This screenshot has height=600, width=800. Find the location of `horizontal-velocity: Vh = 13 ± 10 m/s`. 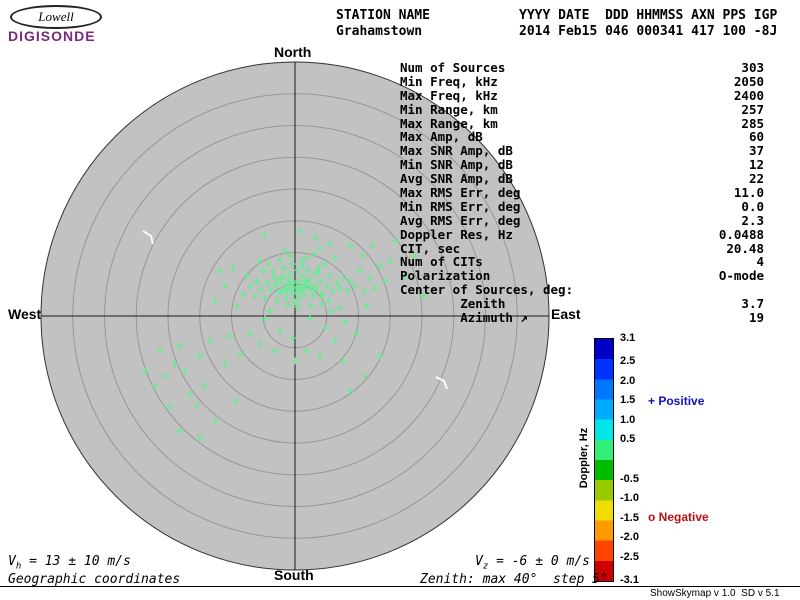

horizontal-velocity: Vh = 13 ± 10 m/s is located at coordinates (69, 563).